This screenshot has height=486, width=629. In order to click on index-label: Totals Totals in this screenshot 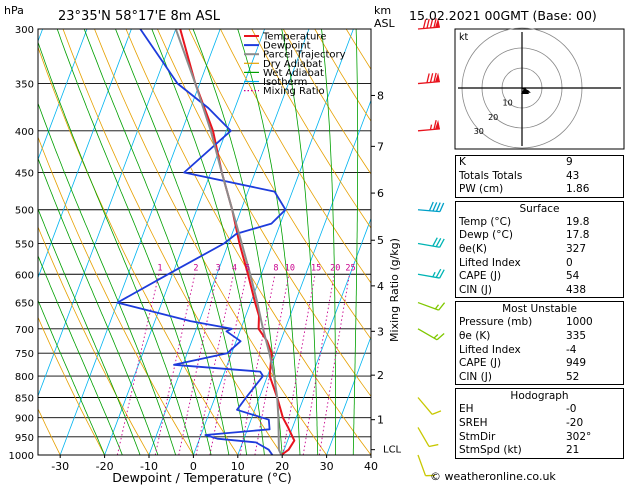, I will do `click(491, 175)`.